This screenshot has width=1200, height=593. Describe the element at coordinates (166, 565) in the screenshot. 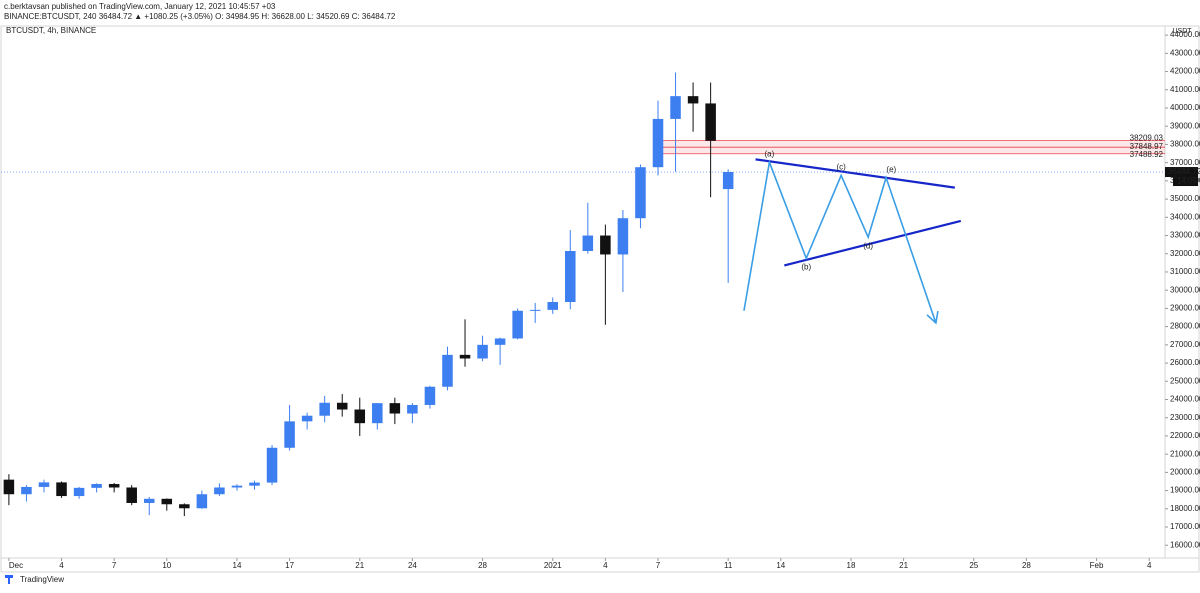

I see `x-tick-label: 10` at that location.